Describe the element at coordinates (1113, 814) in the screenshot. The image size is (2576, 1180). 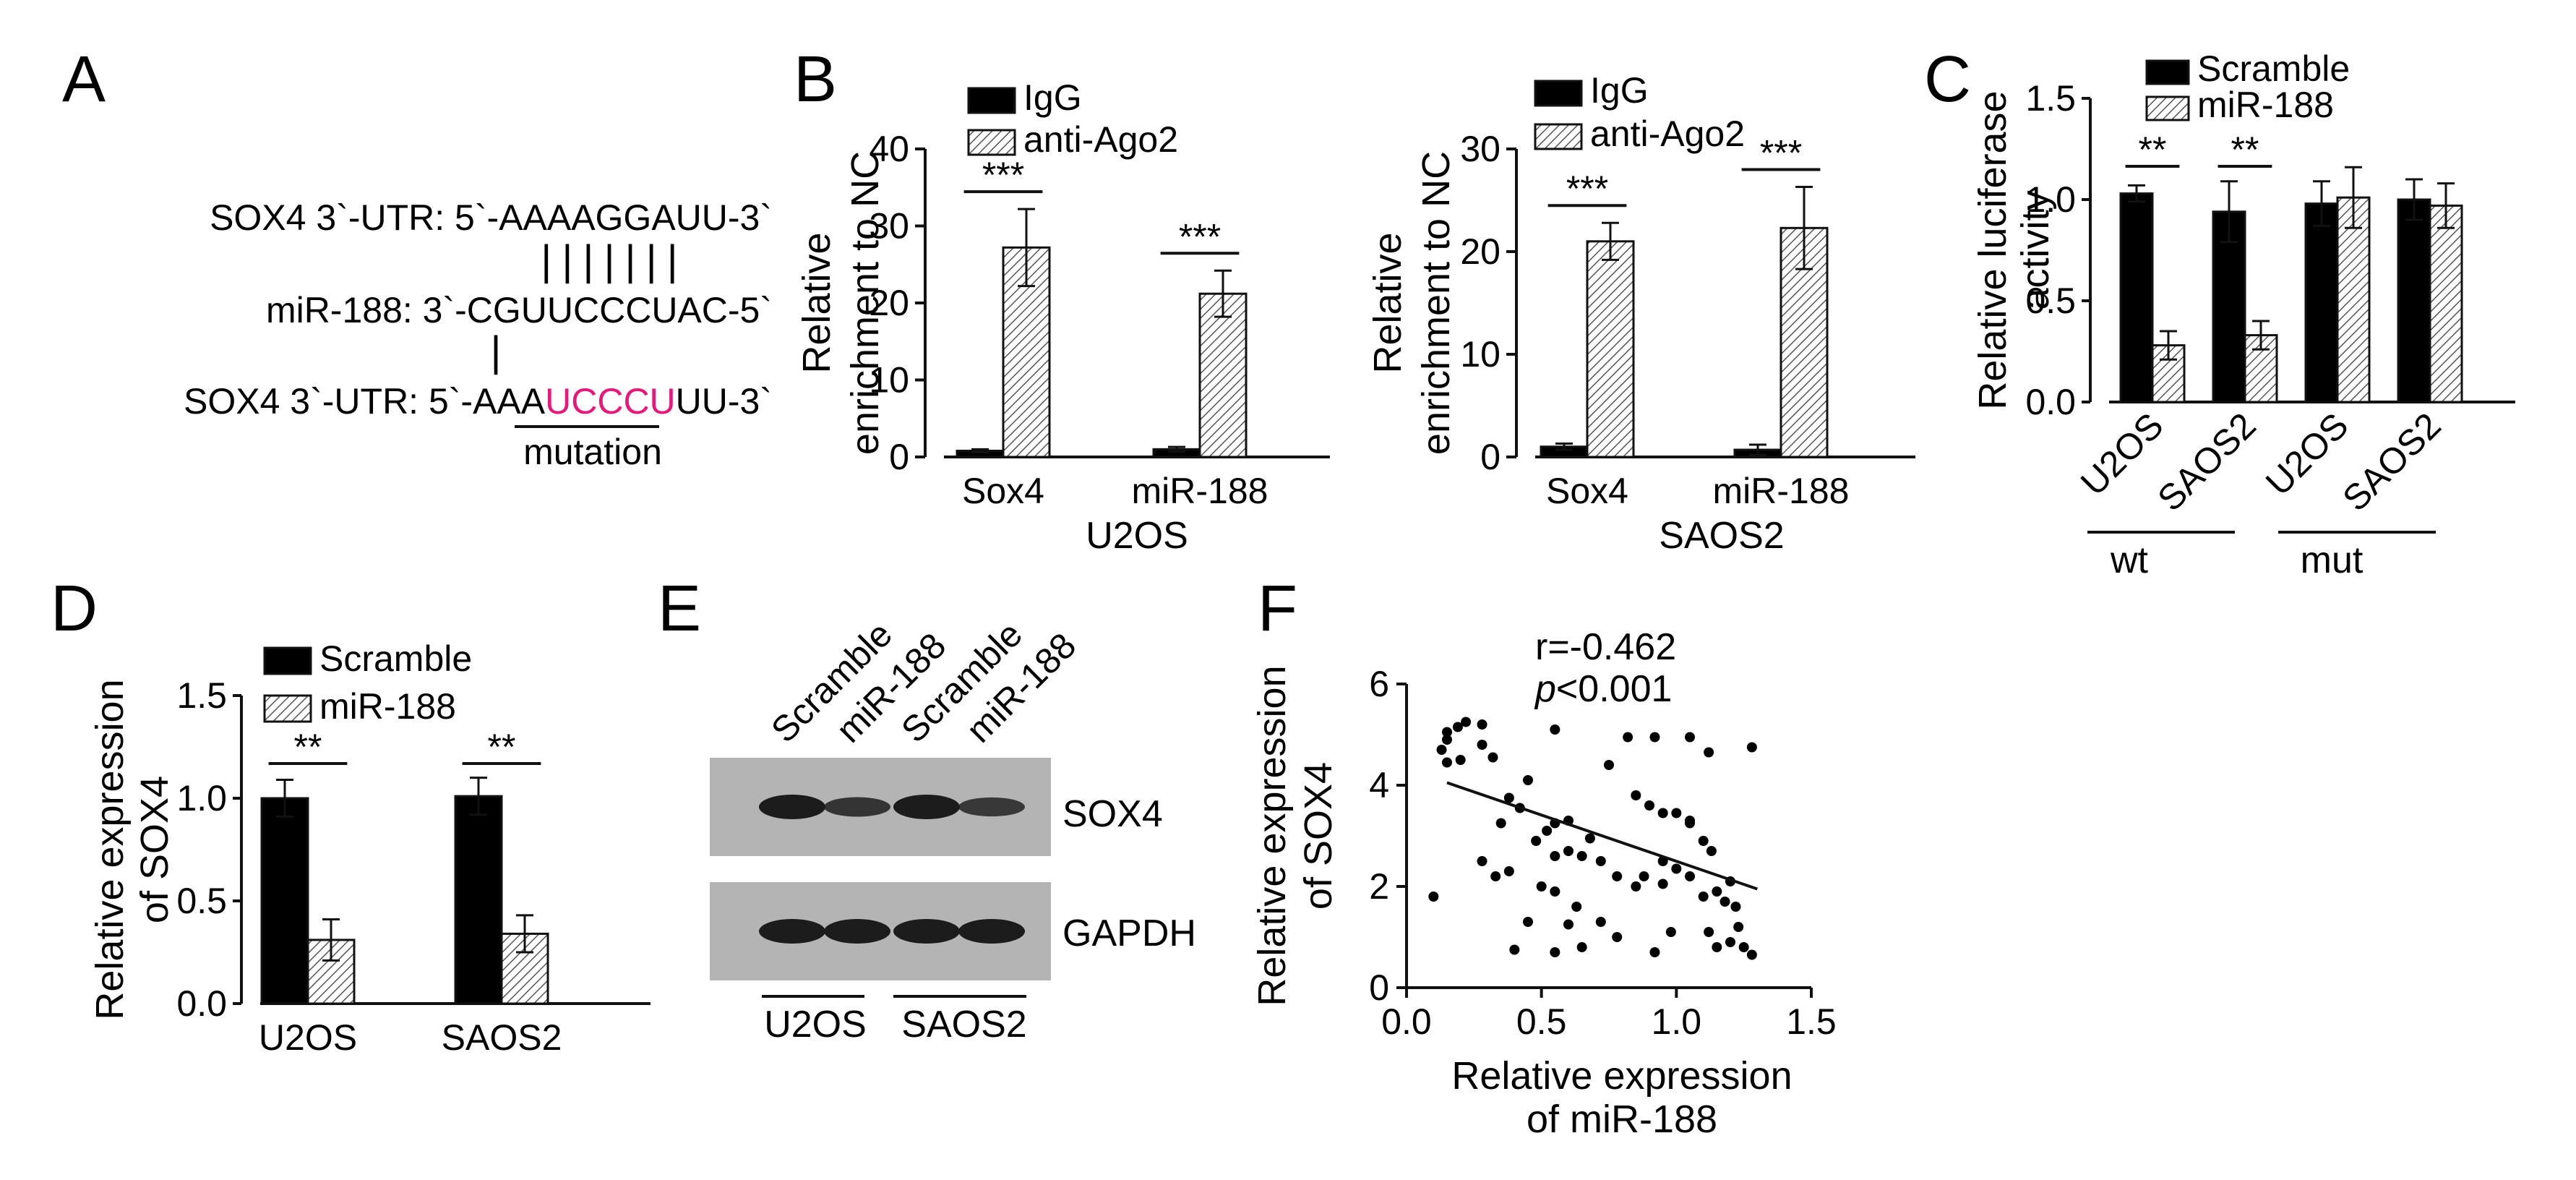
I see `blot-row-label-sox4: SOX4` at that location.